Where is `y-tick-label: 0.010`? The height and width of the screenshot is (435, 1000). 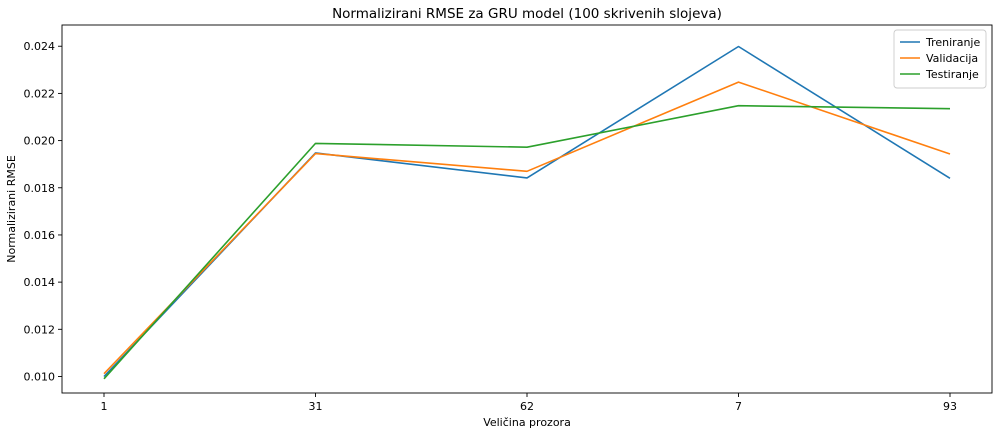
y-tick-label: 0.010 is located at coordinates (40, 376).